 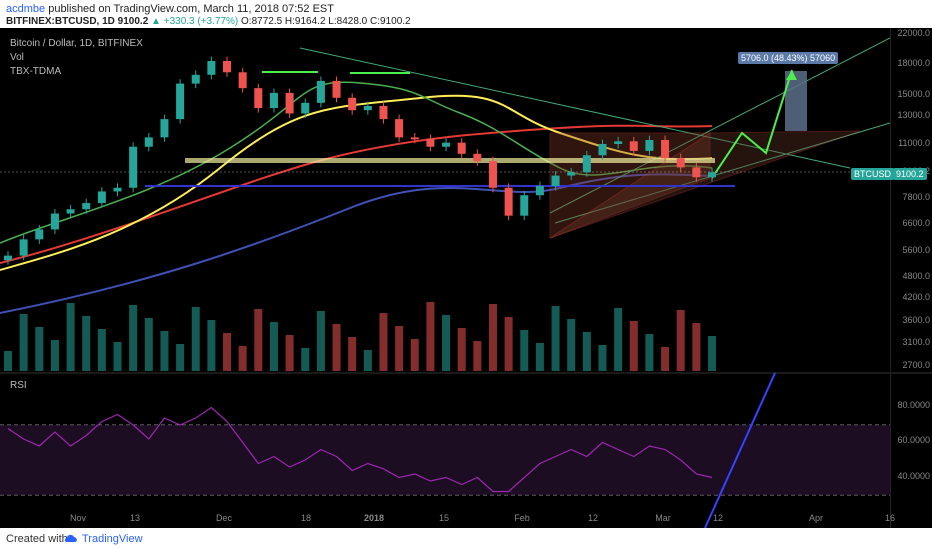 What do you see at coordinates (913, 63) in the screenshot?
I see `price-tick-label: 18000.0` at bounding box center [913, 63].